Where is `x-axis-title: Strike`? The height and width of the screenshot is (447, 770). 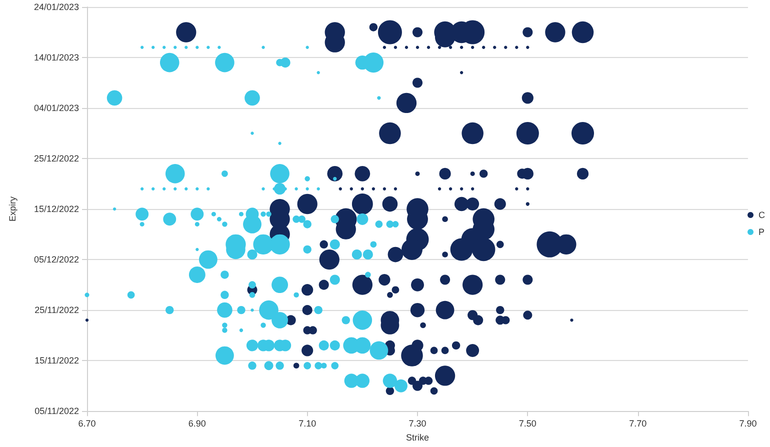
x-axis-title: Strike is located at coordinates (418, 437).